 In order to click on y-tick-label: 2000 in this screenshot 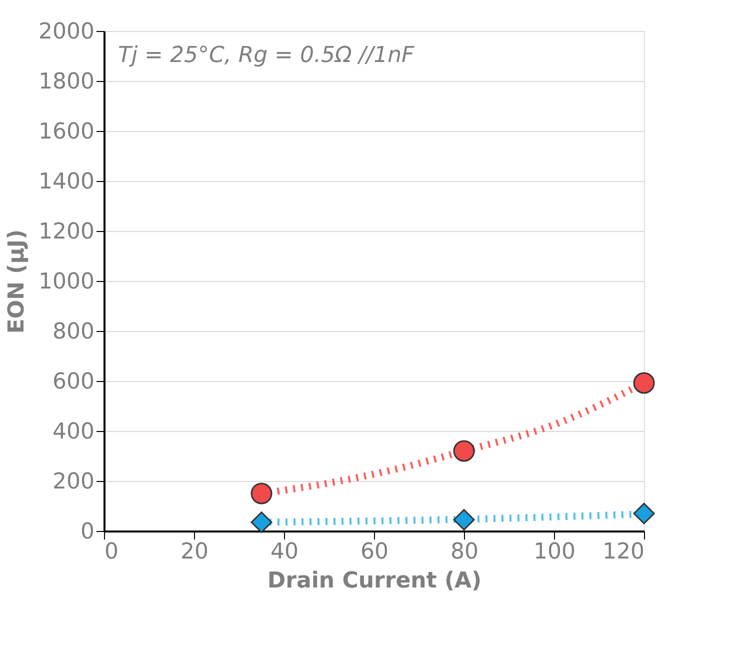, I will do `click(66, 32)`.